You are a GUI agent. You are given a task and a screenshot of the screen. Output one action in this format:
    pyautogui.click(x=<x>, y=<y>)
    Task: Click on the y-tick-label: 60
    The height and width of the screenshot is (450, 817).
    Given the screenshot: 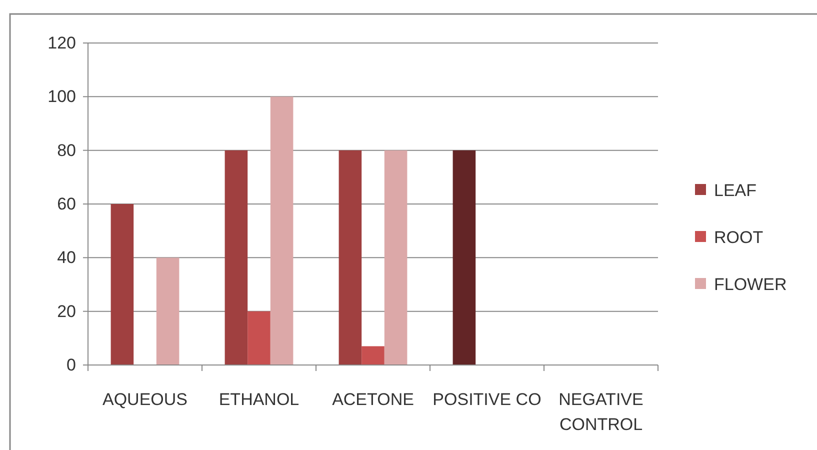 What is the action you would take?
    pyautogui.click(x=66, y=204)
    